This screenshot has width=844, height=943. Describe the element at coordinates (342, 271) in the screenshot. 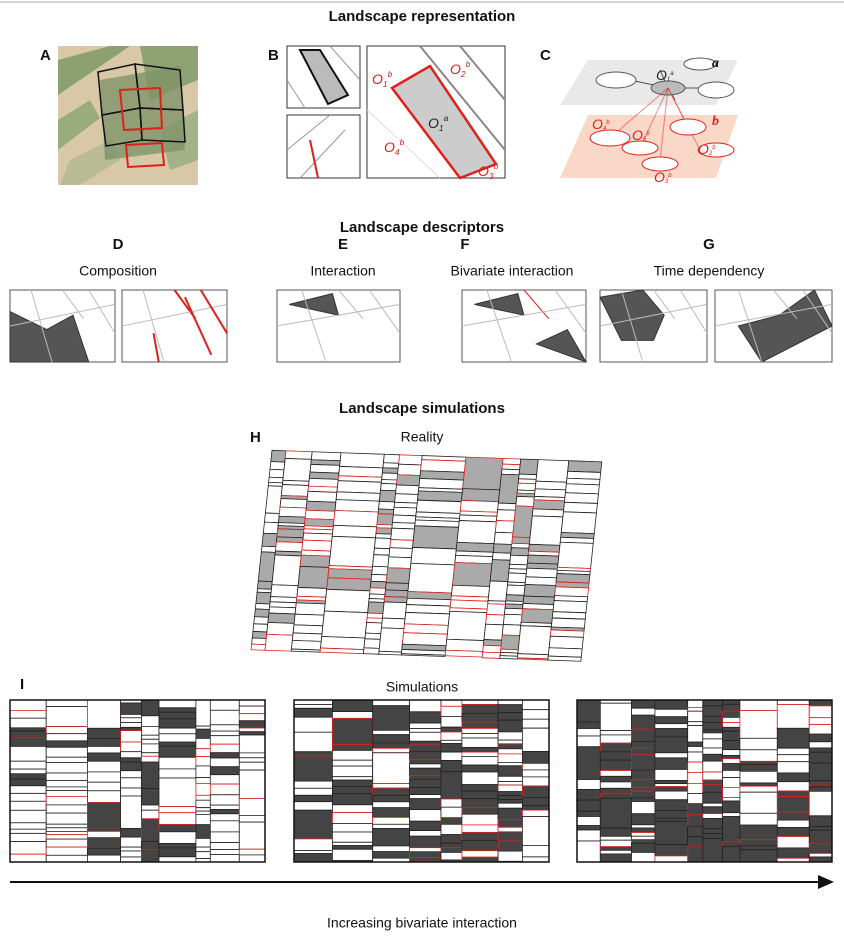

I see `panel-caption: Interaction` at that location.